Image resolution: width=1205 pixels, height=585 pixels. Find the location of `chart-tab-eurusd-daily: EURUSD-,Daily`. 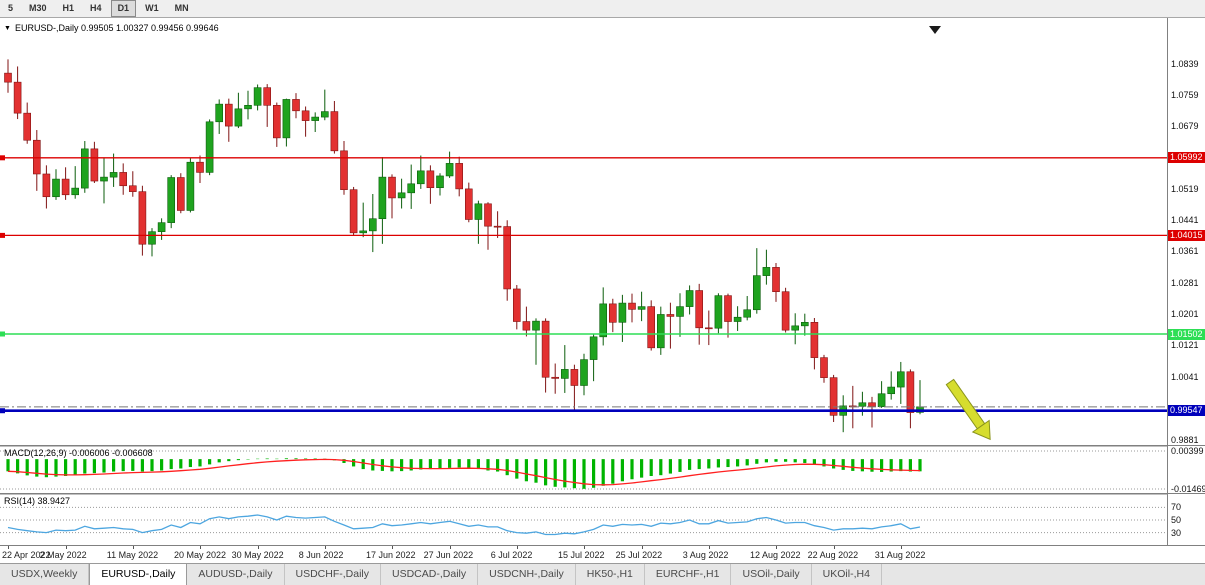

chart-tab-eurusd-daily: EURUSD-,Daily is located at coordinates (138, 574).